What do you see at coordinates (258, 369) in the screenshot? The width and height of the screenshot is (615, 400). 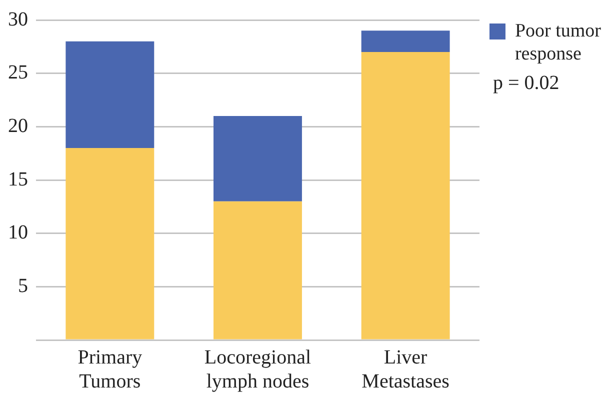 I see `x-tick-label: Locoregional lymph nodes` at bounding box center [258, 369].